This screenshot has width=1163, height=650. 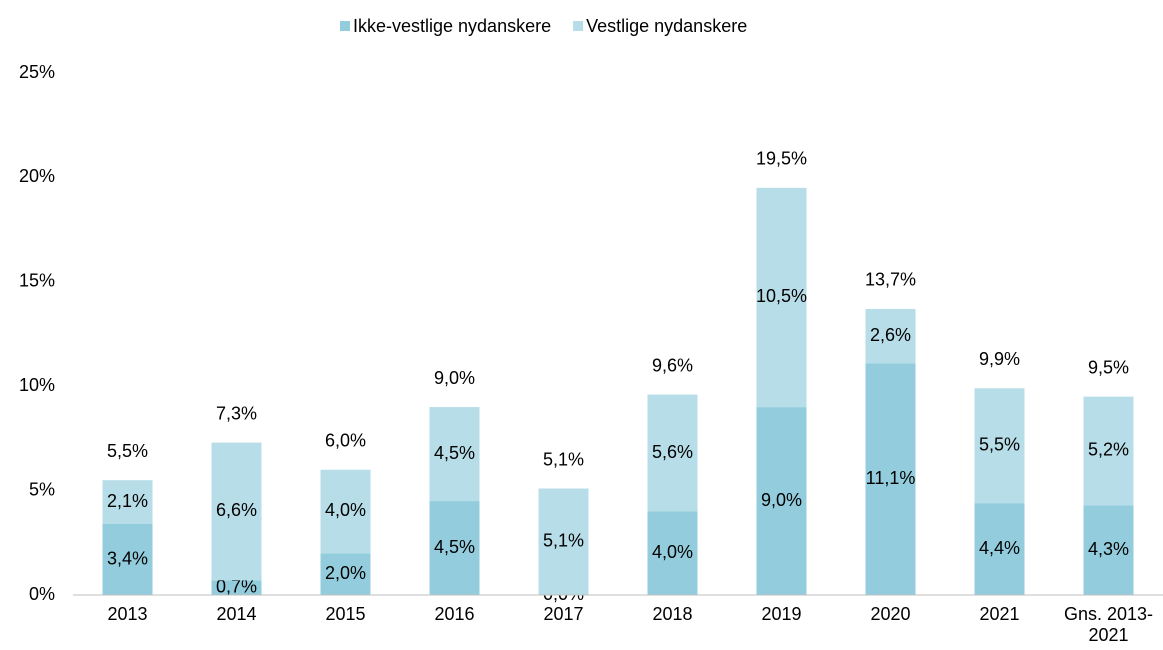 What do you see at coordinates (127, 451) in the screenshot?
I see `total-label: 5,5%` at bounding box center [127, 451].